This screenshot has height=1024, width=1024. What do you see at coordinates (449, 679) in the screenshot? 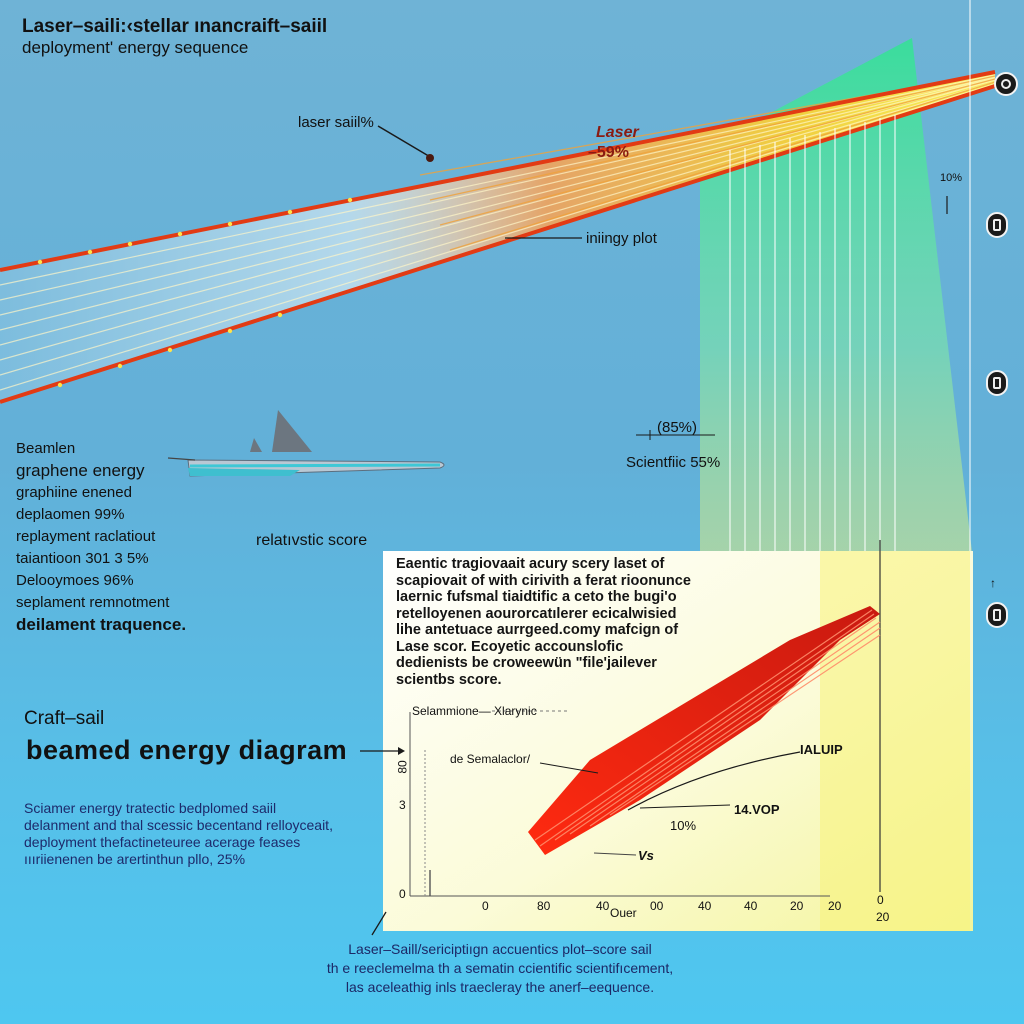
I see `panel-line-8: scientbs score.` at bounding box center [449, 679].